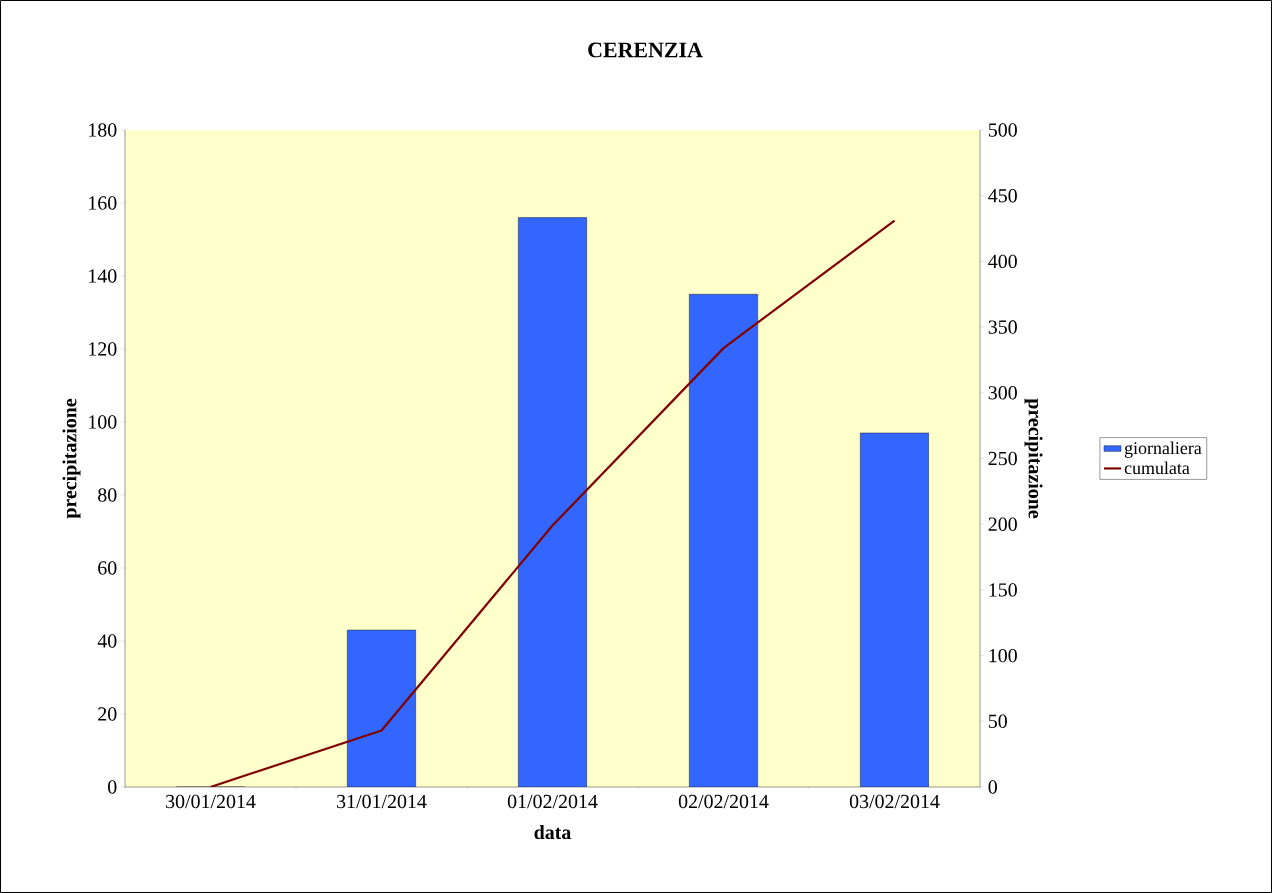 Image resolution: width=1272 pixels, height=893 pixels. Describe the element at coordinates (1002, 130) in the screenshot. I see `y2-tick-label: 500` at that location.